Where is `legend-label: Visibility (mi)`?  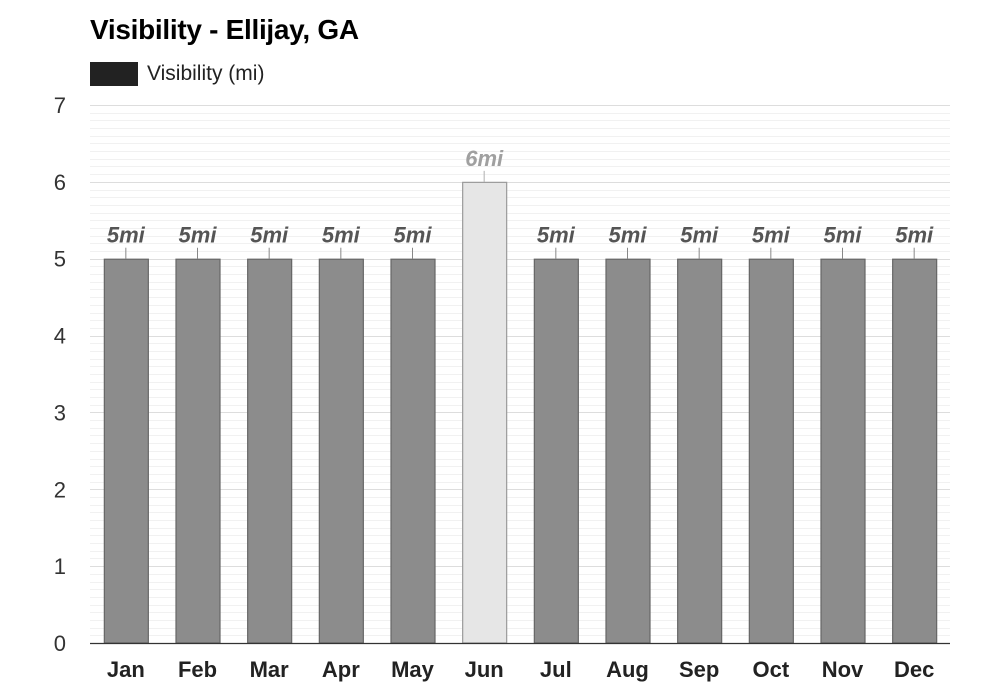
legend-label: Visibility (mi) is located at coordinates (206, 73).